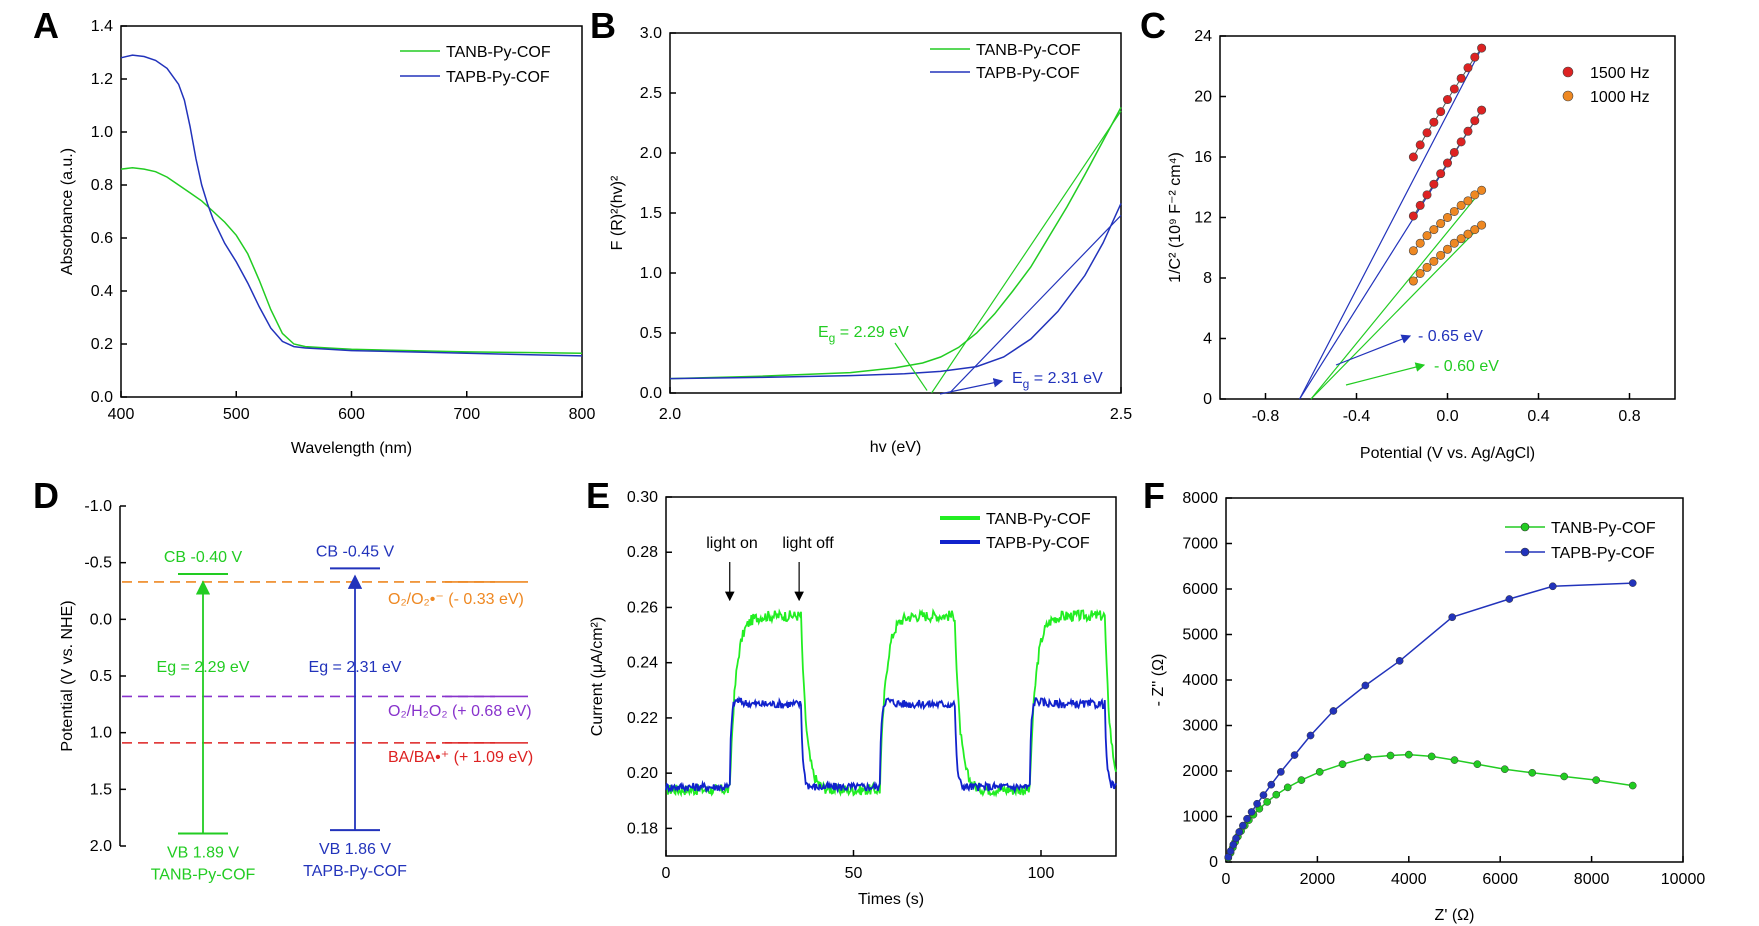 This screenshot has height=926, width=1759. What do you see at coordinates (1057, 380) in the screenshot?
I see `tapb-eg-label: Eg = 2.31 eV` at bounding box center [1057, 380].